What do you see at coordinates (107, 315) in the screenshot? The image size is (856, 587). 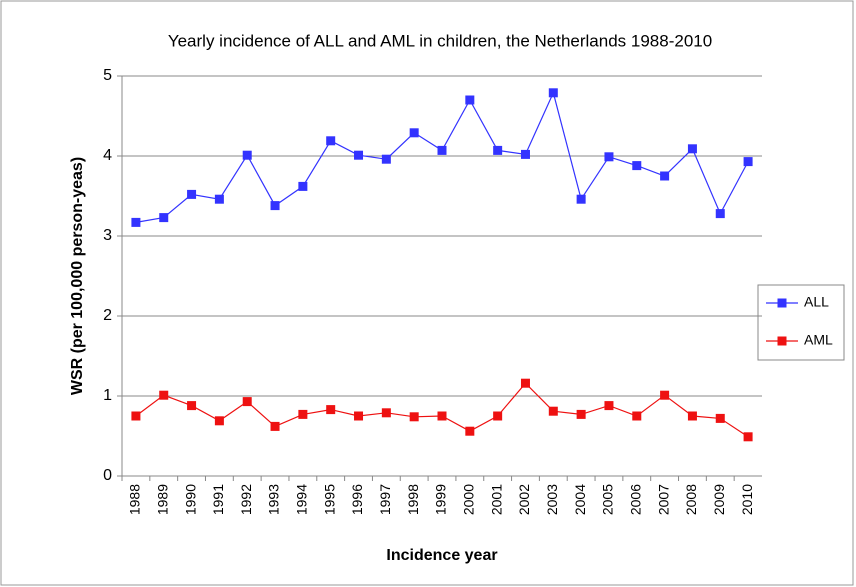 I see `y-tick-label: 2` at bounding box center [107, 315].